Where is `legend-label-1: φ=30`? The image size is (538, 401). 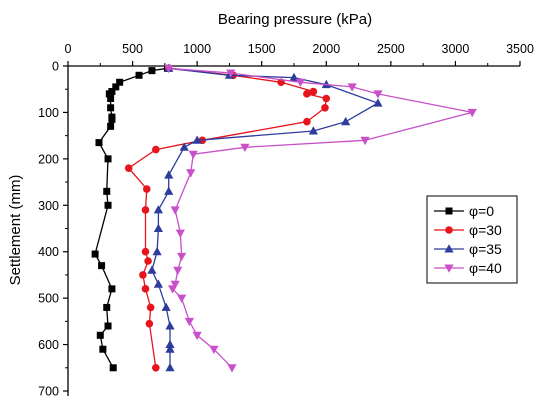
legend-label-1: φ=30 is located at coordinates (485, 230).